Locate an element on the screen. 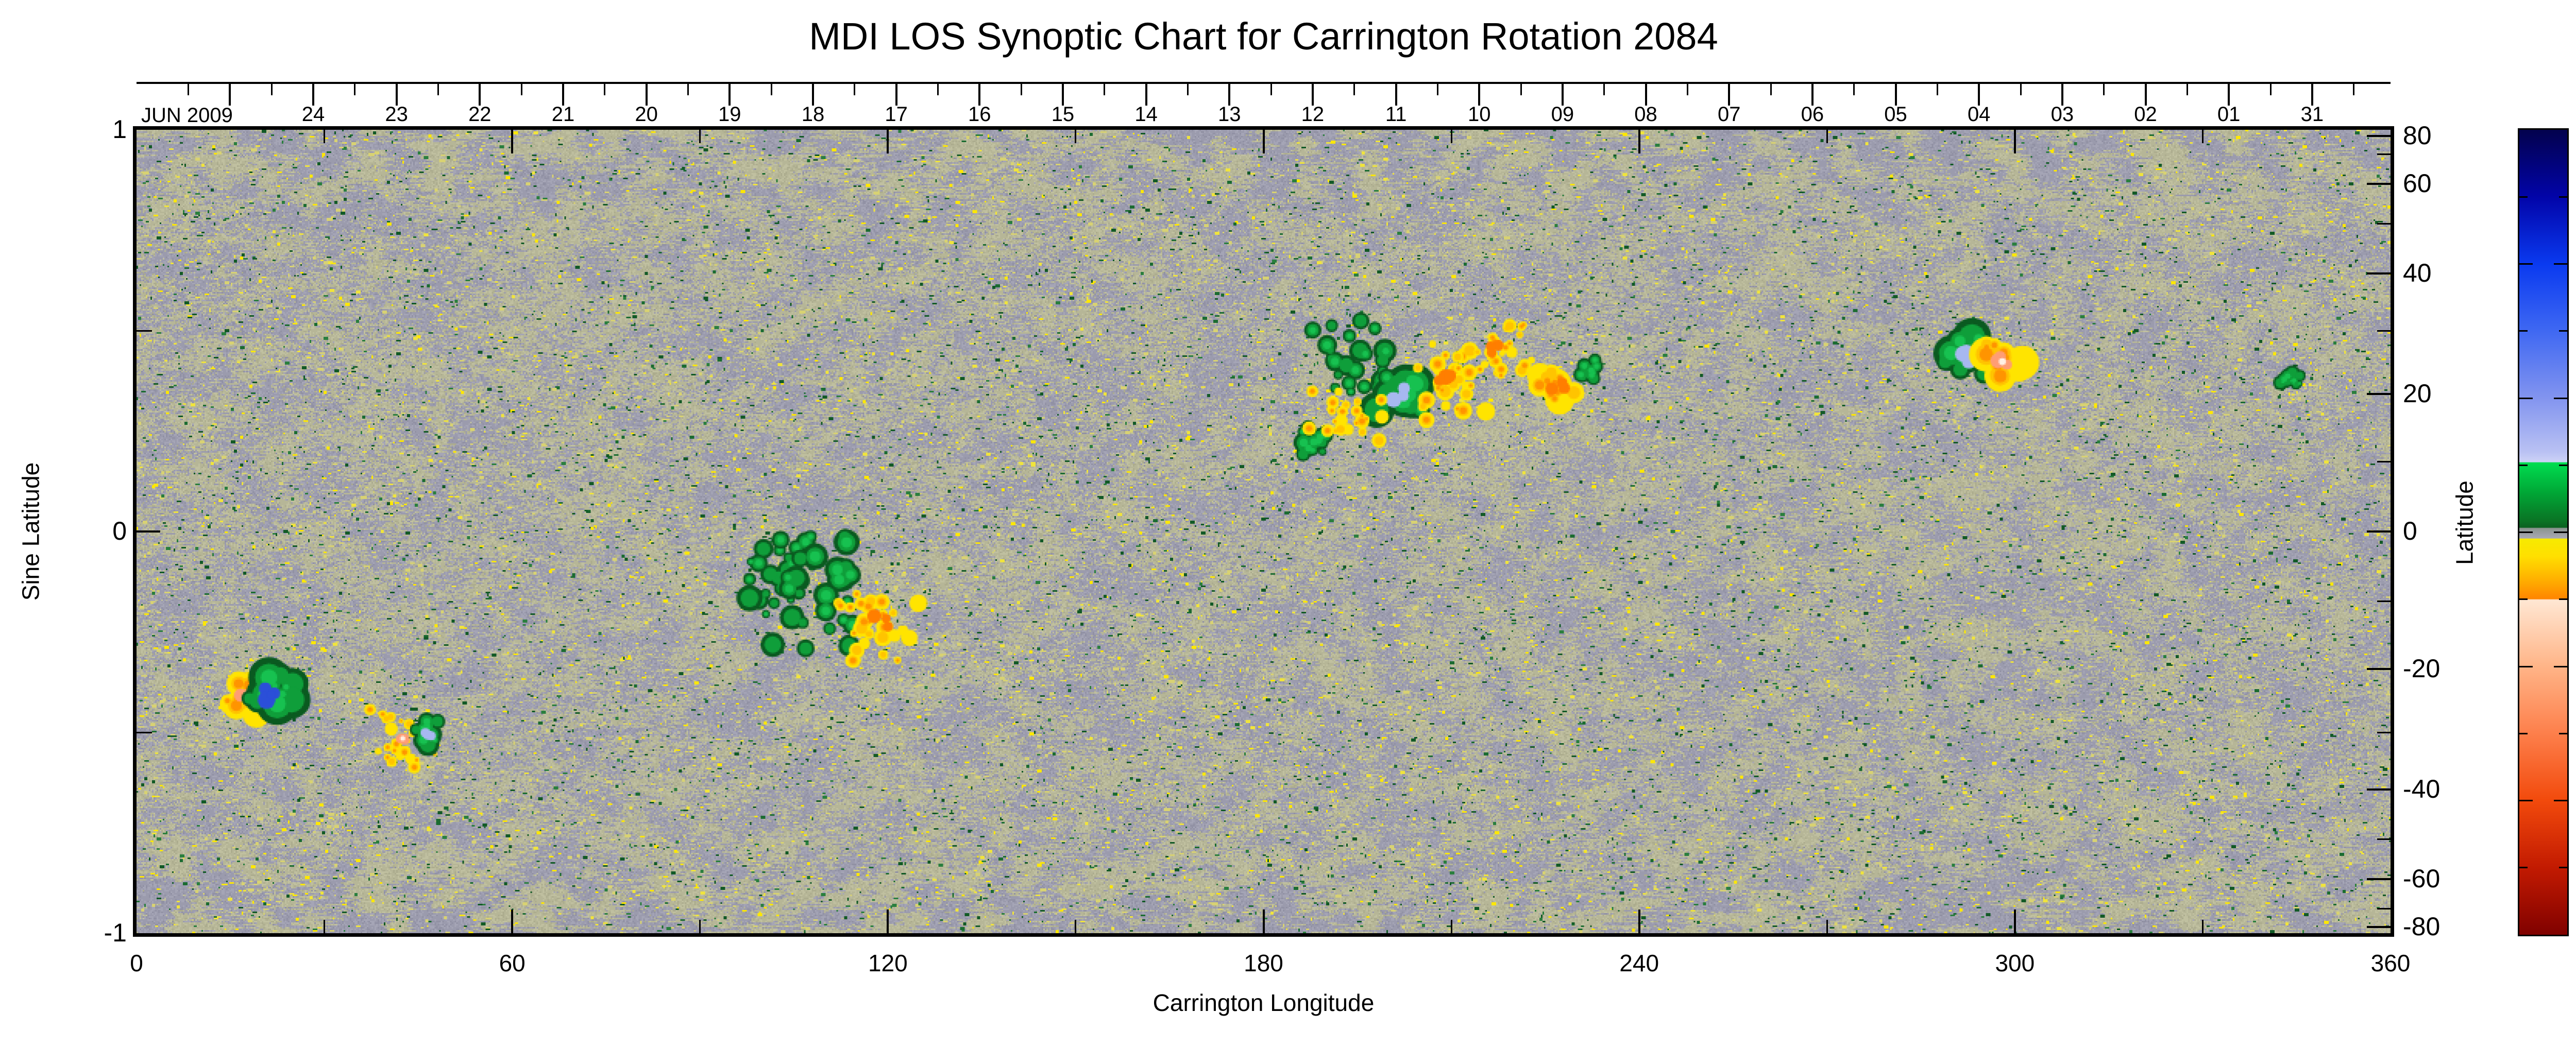 Image resolution: width=2576 pixels, height=1047 pixels. left-axis-title: Sine Latitude is located at coordinates (30, 532).